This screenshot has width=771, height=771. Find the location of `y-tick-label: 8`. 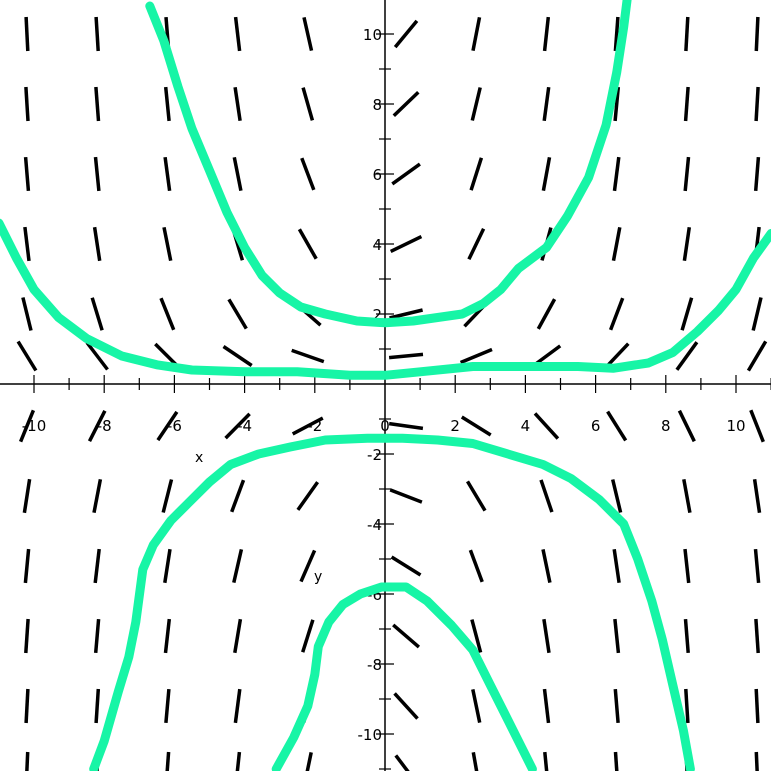

y-tick-label: 8 is located at coordinates (377, 105).